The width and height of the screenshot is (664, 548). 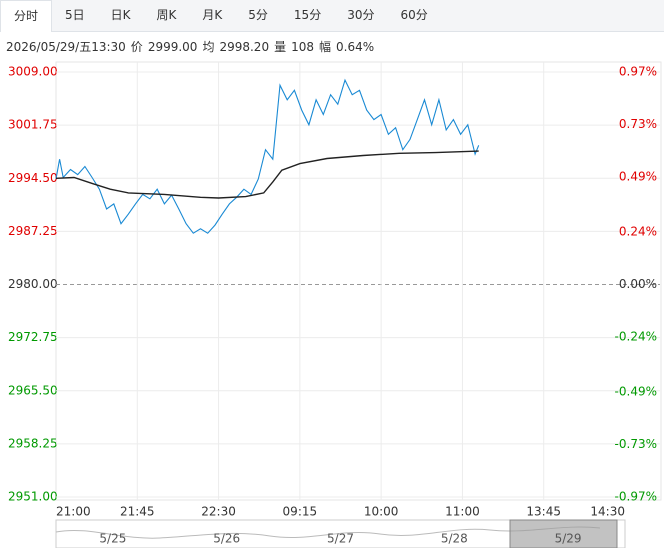 I want to click on navigator-date: 5/25, so click(x=112, y=539).